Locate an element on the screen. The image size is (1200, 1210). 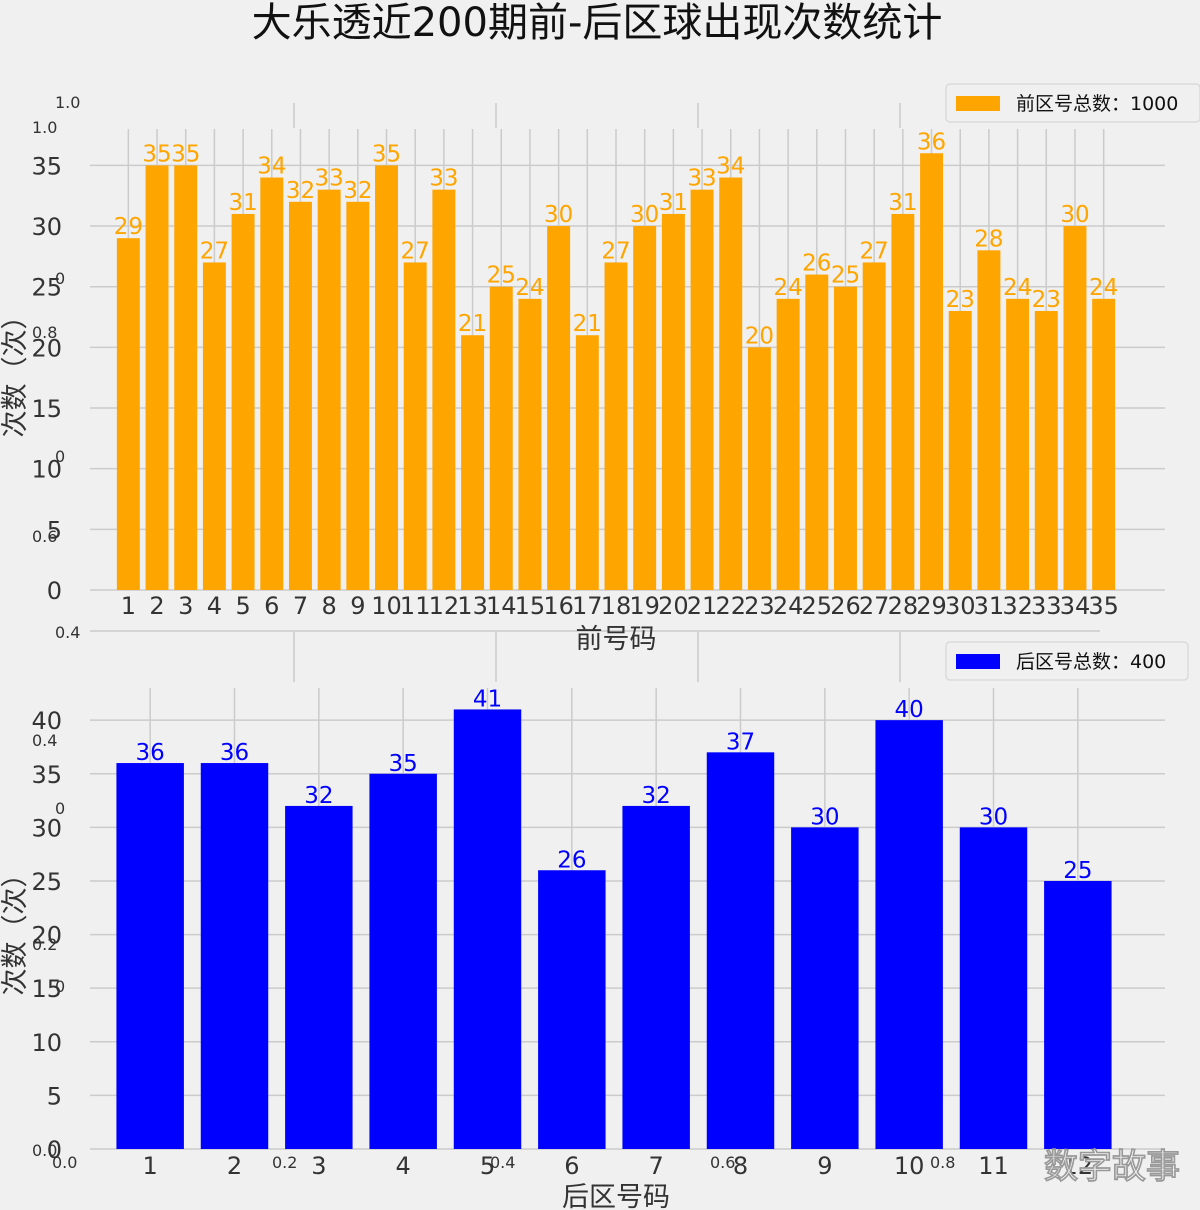
x-tick-label: 34 is located at coordinates (1075, 606).